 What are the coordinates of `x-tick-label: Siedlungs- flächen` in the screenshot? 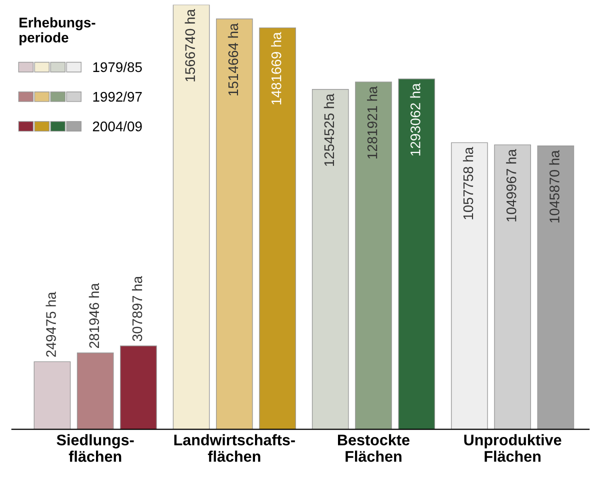 It's located at (95, 448).